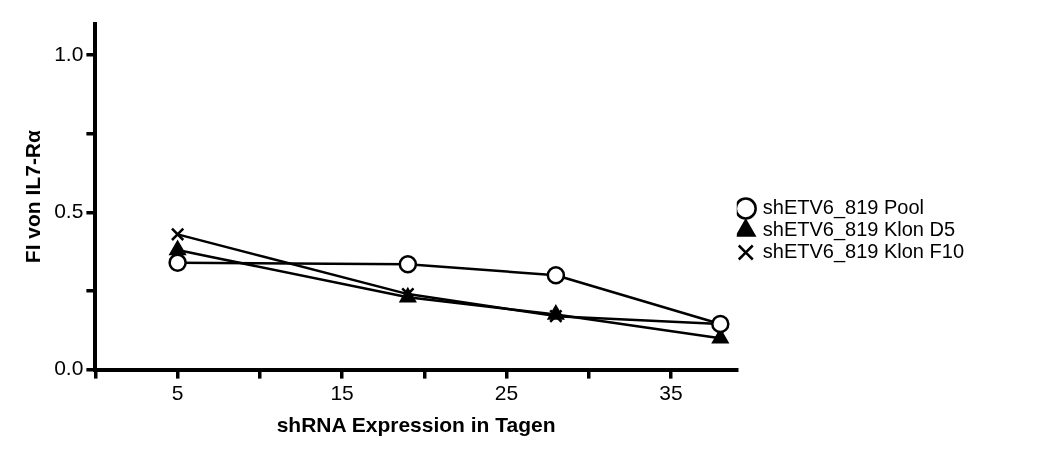 The height and width of the screenshot is (456, 1042). Describe the element at coordinates (506, 392) in the screenshot. I see `x-tick-label: 25` at that location.